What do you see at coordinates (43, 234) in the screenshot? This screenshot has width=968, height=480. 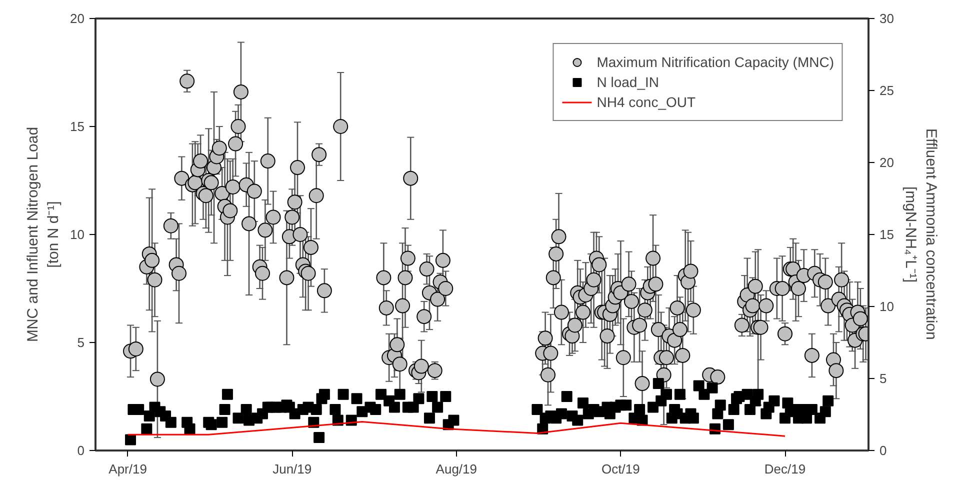 I see `y-axis-title: MNC and Influent Nitrogen Load [ton N d⁻¹]` at bounding box center [43, 234].